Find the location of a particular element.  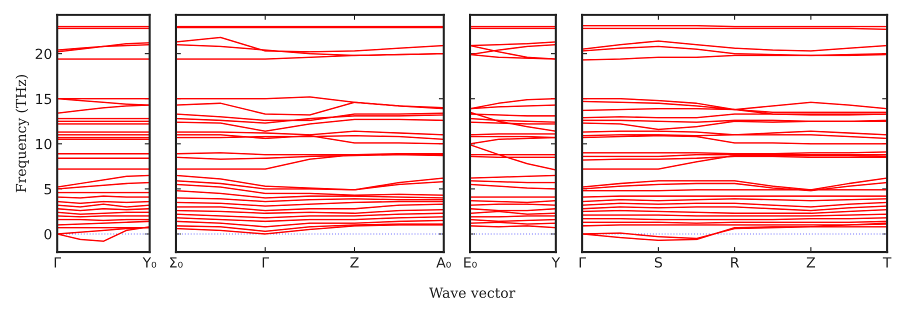

x-tick-label: S is located at coordinates (658, 262).